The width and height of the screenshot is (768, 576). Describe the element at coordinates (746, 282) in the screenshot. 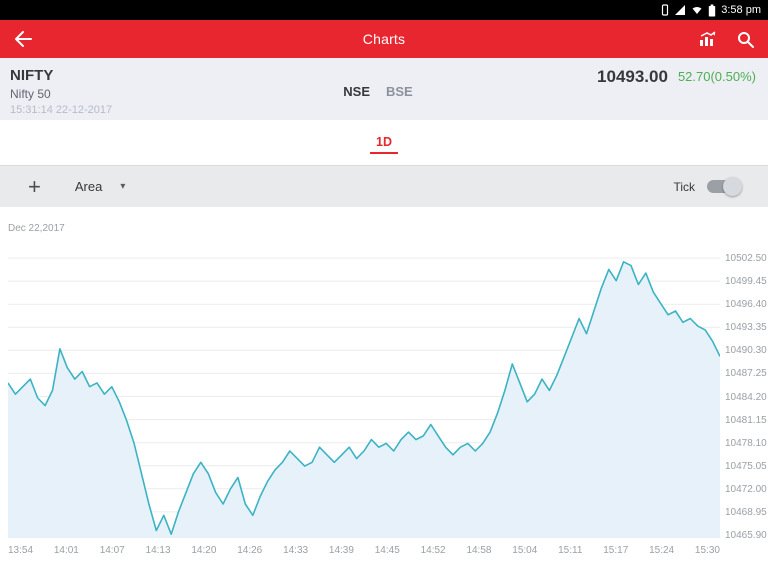

I see `y-axis-tick-label: 10499.45` at that location.